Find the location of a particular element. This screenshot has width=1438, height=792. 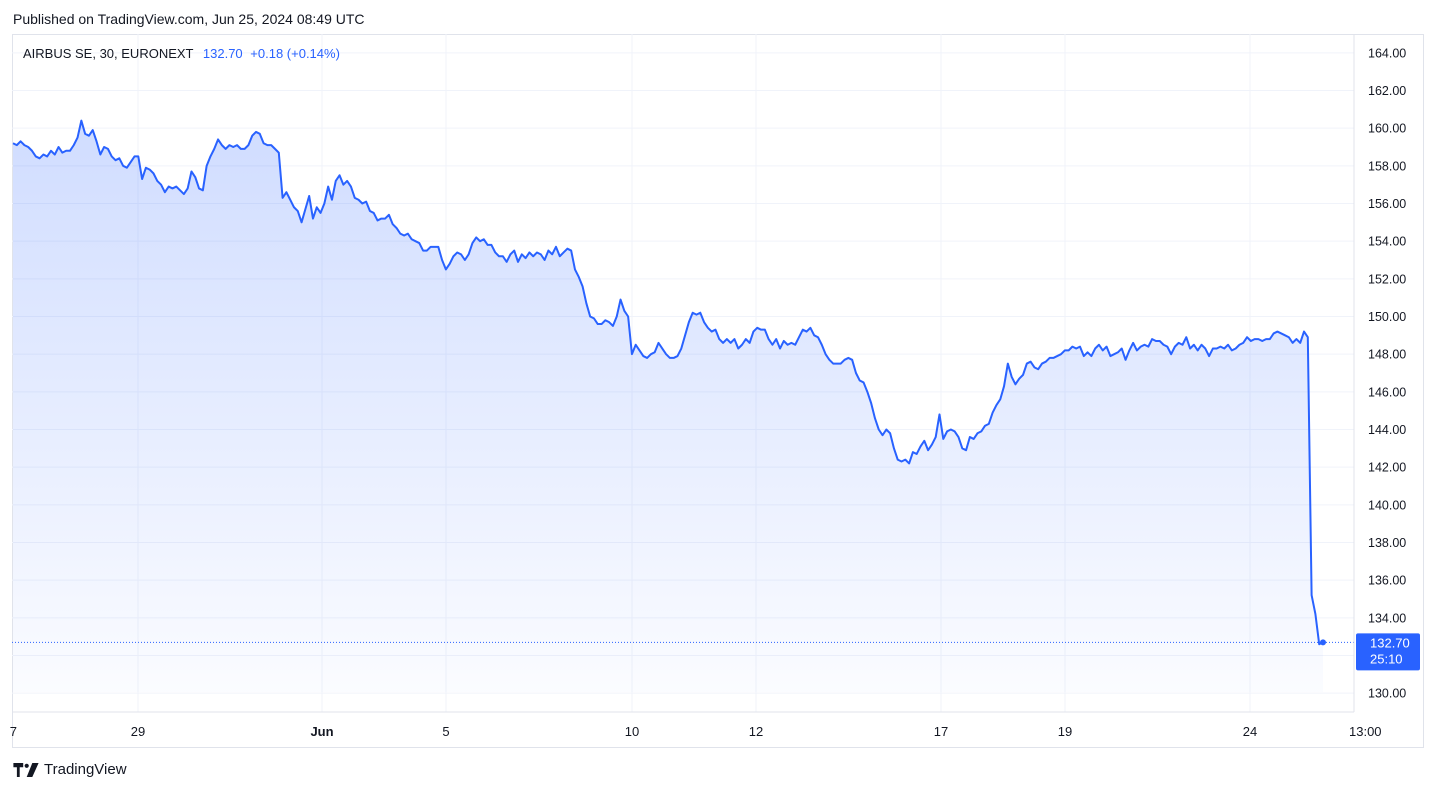

x-tick-label: 7 is located at coordinates (13, 731).